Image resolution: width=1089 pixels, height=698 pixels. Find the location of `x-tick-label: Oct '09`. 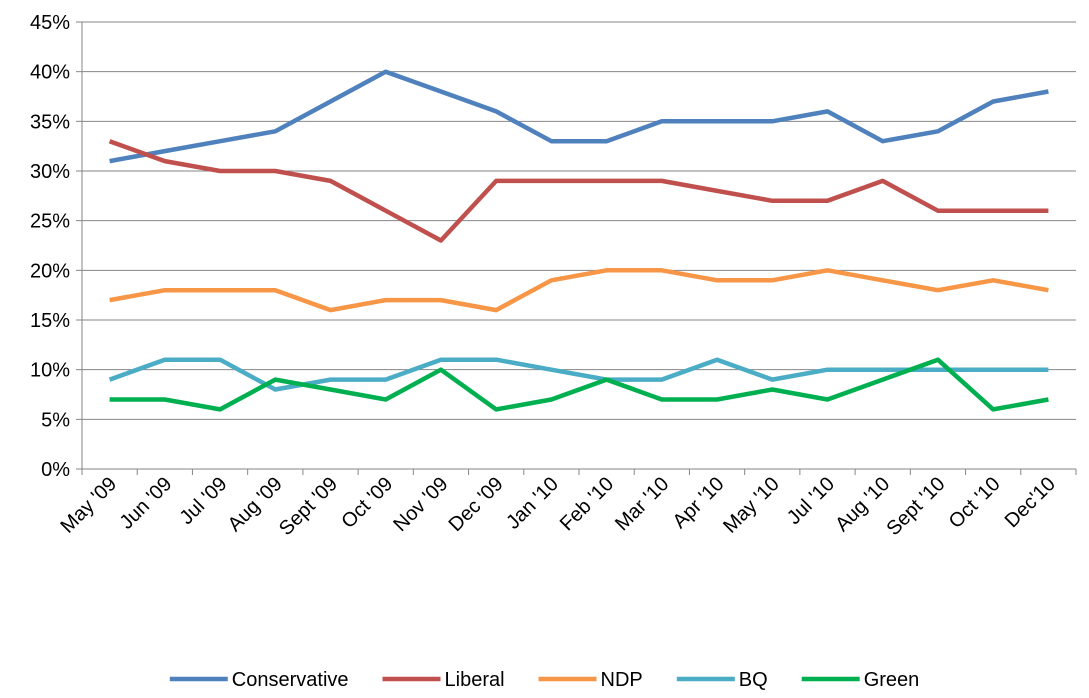

x-tick-label: Oct '09 is located at coordinates (367, 503).